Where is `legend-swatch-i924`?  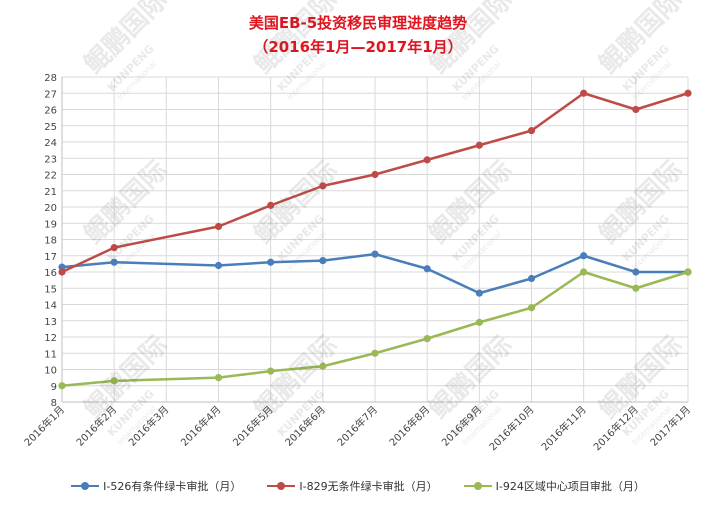
legend-swatch-i924 is located at coordinates (477, 486).